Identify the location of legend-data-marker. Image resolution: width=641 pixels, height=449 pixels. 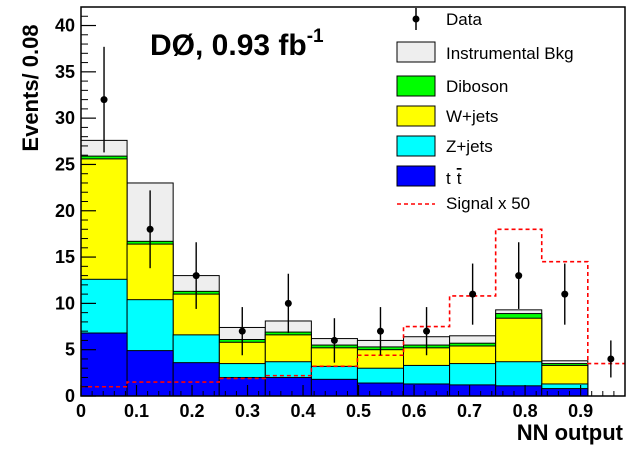
(416, 19).